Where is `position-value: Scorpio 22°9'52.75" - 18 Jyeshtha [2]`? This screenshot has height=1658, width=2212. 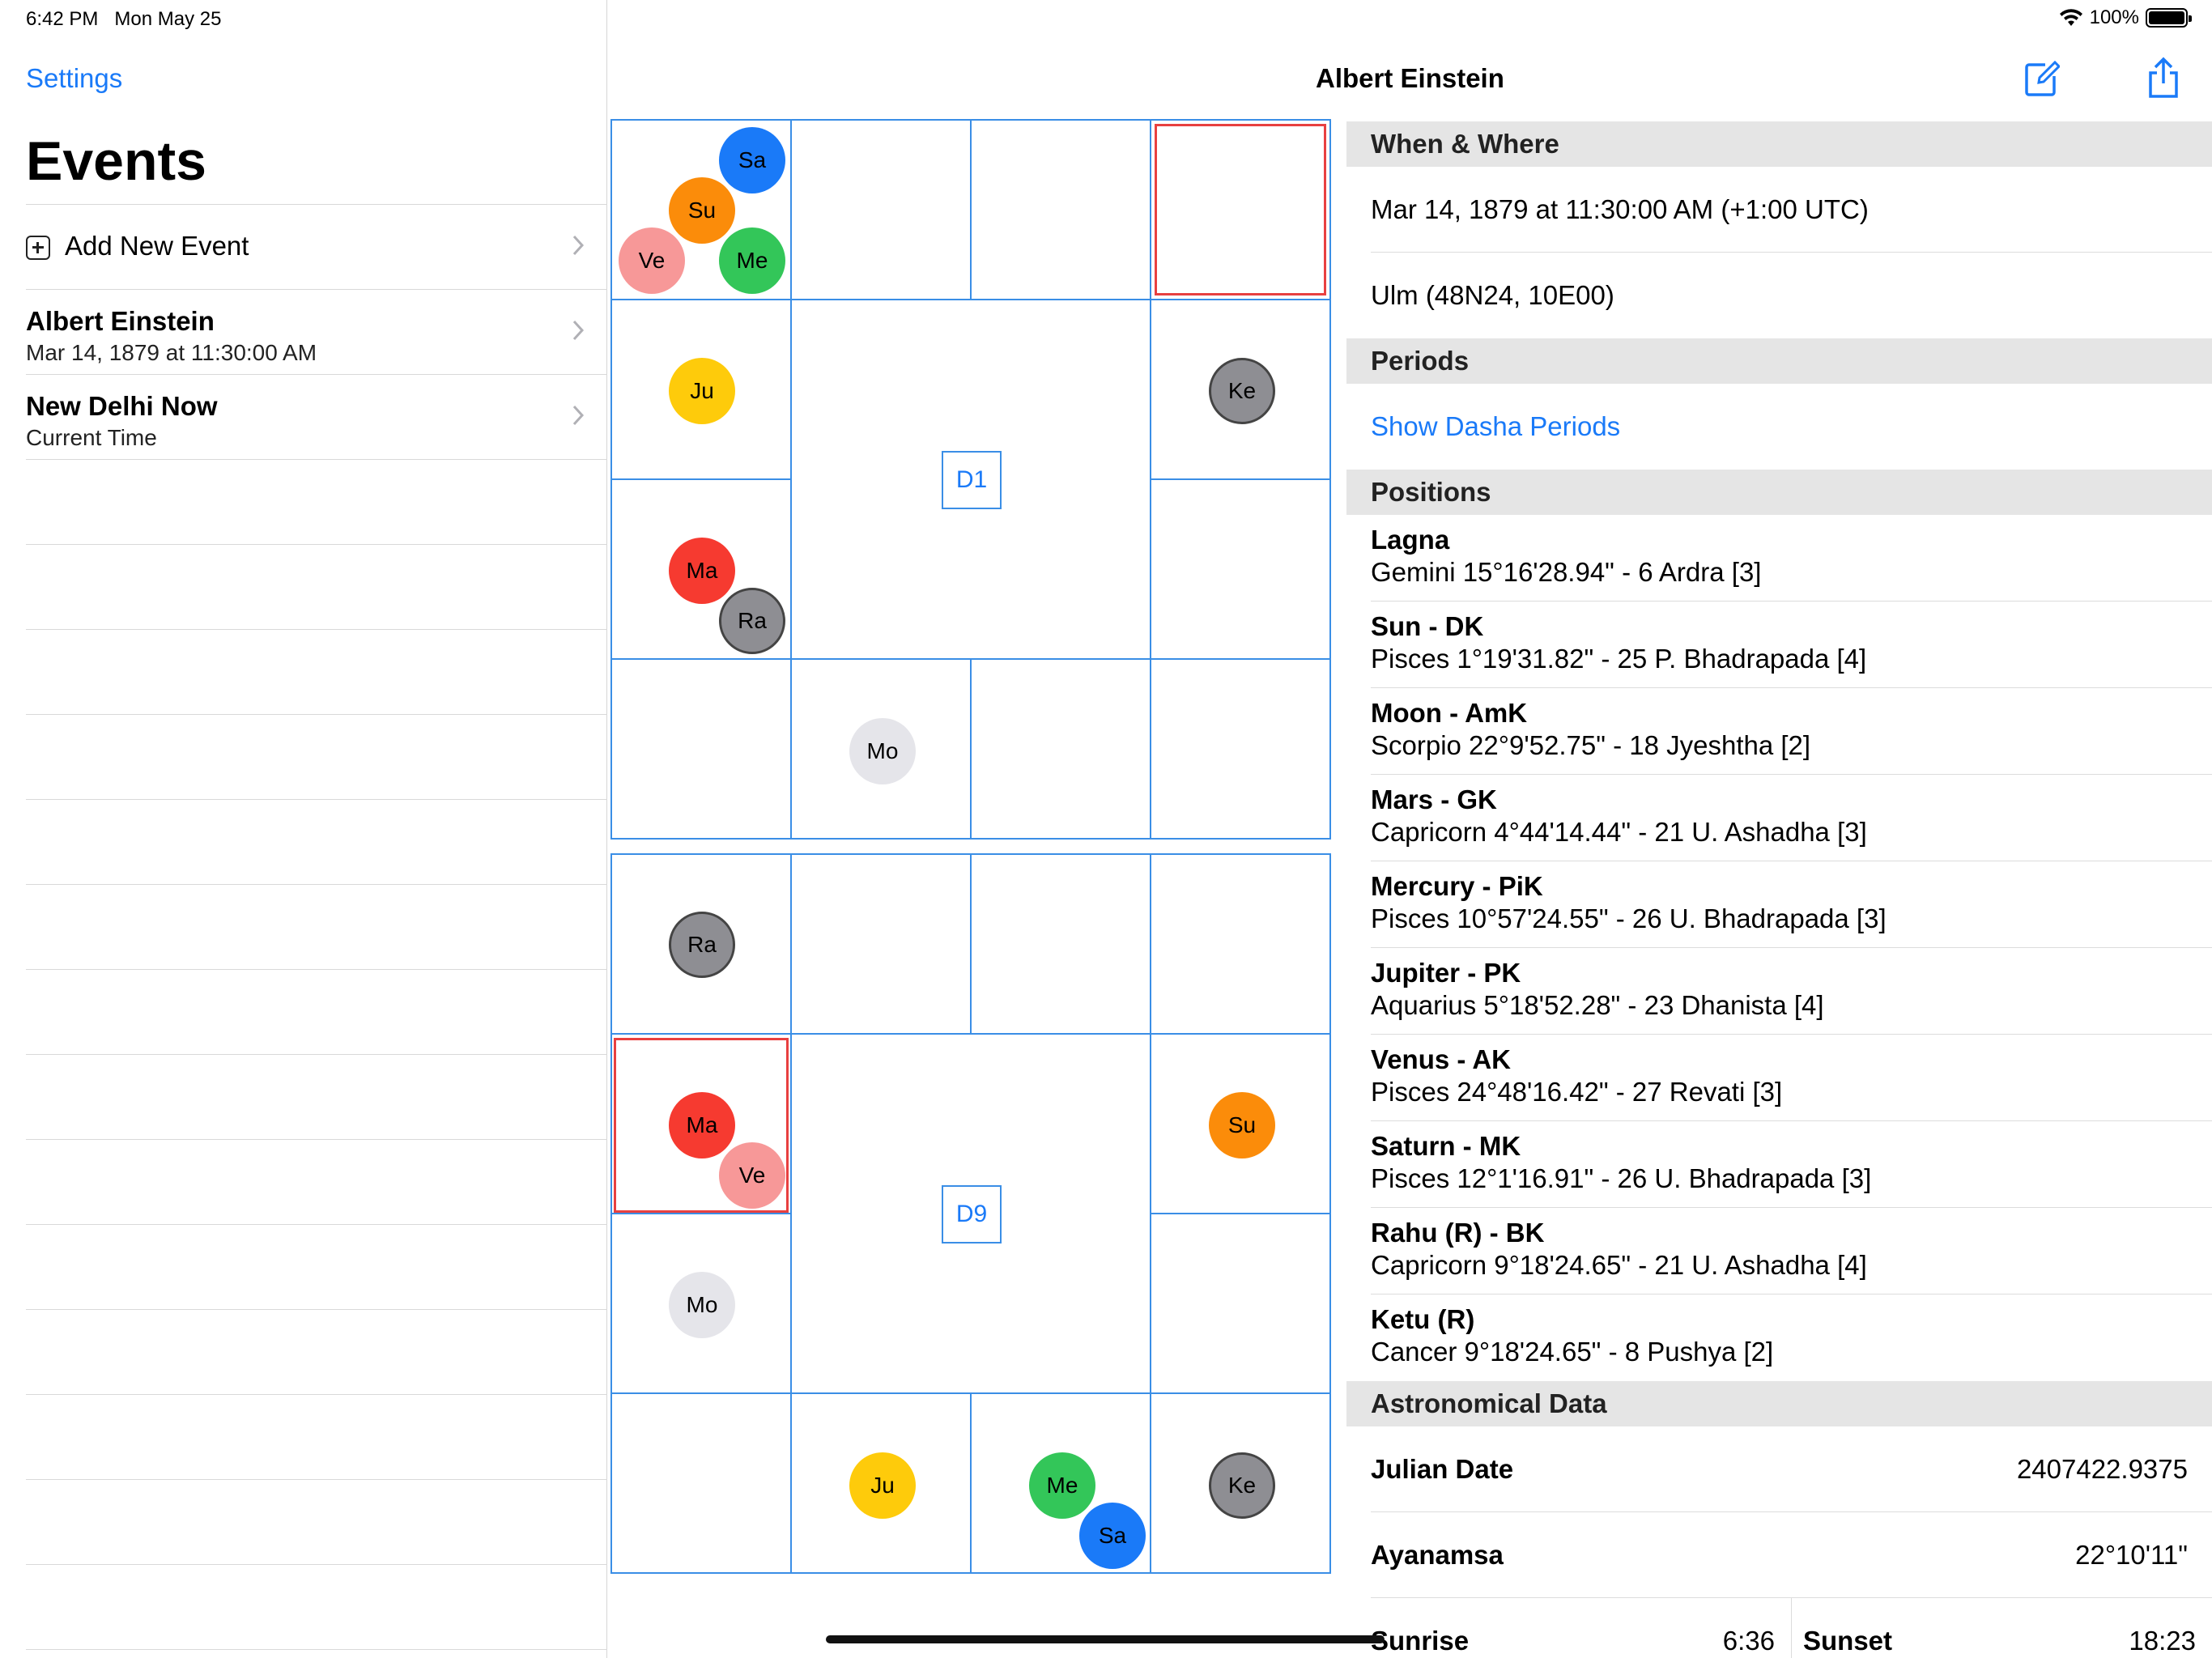
position-value: Scorpio 22°9'52.75" - 18 Jyeshtha [2] is located at coordinates (1591, 745).